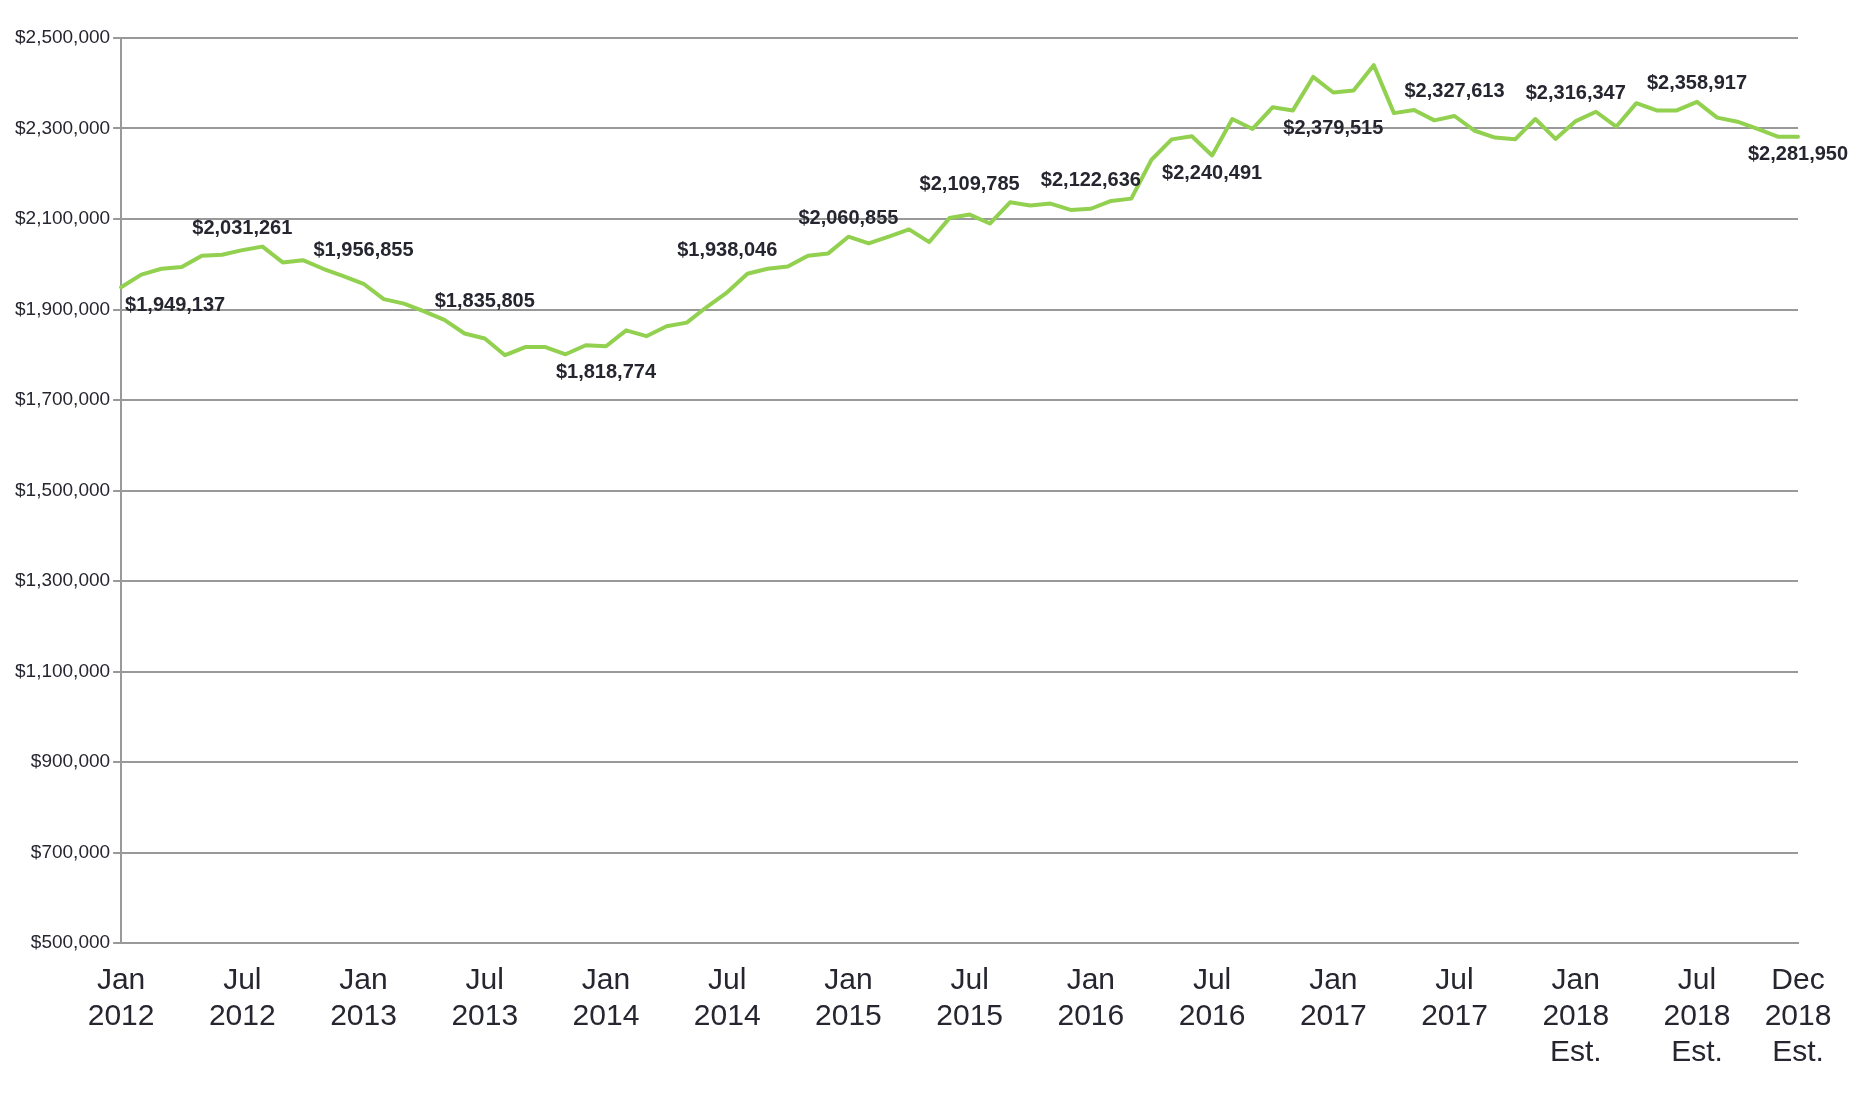 The height and width of the screenshot is (1096, 1872). Describe the element at coordinates (70, 761) in the screenshot. I see `y-tick-label: $900,000` at that location.